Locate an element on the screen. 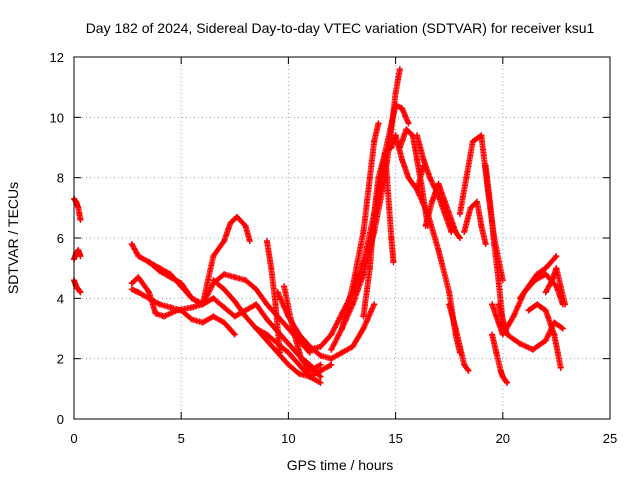 This screenshot has height=480, width=640. y-tick-label: 0 is located at coordinates (60, 419).